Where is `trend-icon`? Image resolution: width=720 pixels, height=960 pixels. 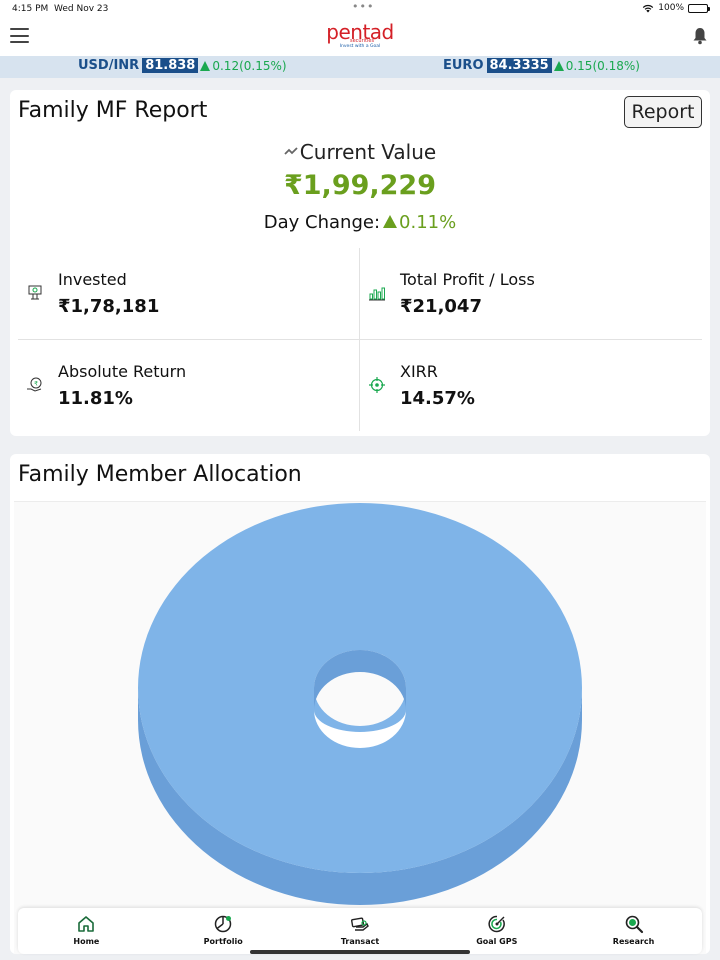 trend-icon is located at coordinates (291, 151).